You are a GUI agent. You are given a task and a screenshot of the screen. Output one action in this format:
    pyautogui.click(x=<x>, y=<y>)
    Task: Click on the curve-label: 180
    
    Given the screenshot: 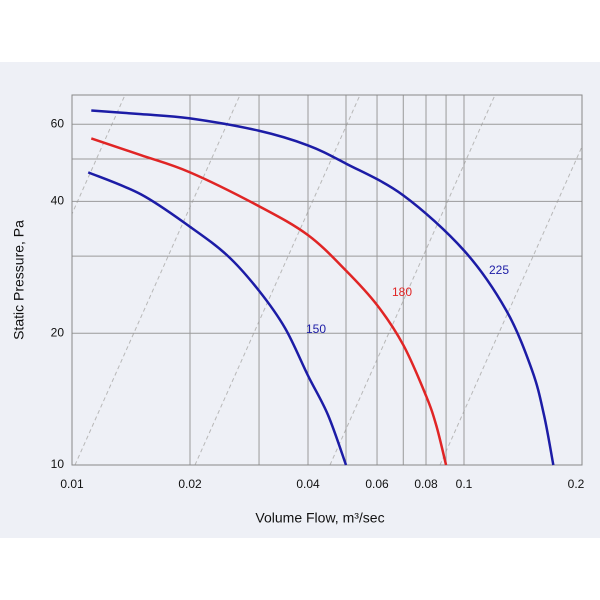 What is the action you would take?
    pyautogui.click(x=402, y=292)
    